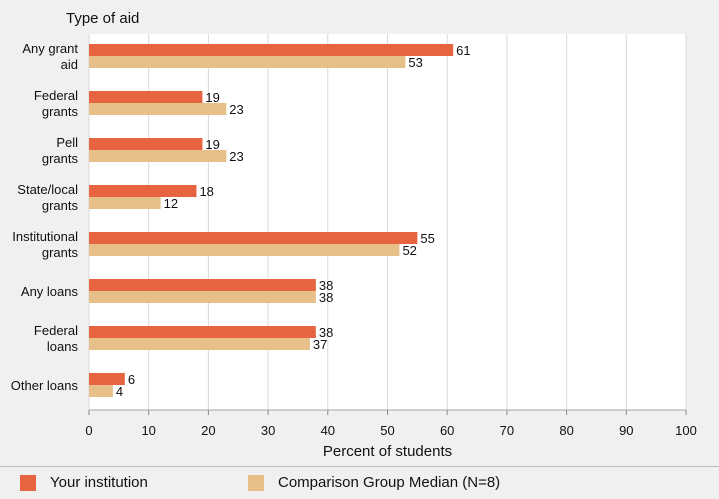  I want to click on data-label-median-6: 37, so click(320, 344).